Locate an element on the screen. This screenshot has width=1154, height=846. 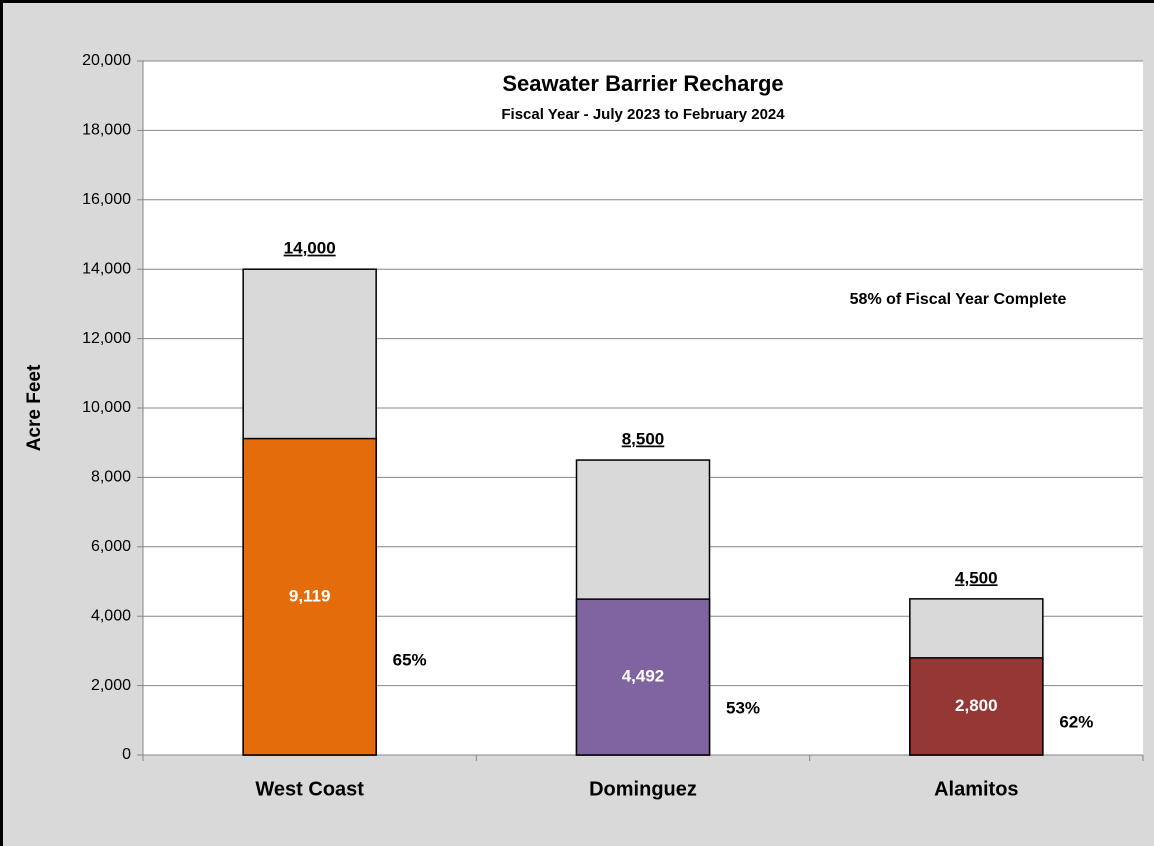
target-label: 8,500 is located at coordinates (643, 439).